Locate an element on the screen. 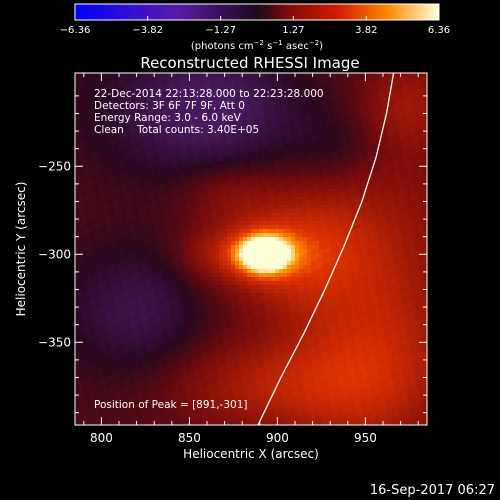 This screenshot has width=500, height=500. colorbar-ticks: −6.36 −3.82 −1.27 1.27 3.82 6.36 is located at coordinates (255, 26).